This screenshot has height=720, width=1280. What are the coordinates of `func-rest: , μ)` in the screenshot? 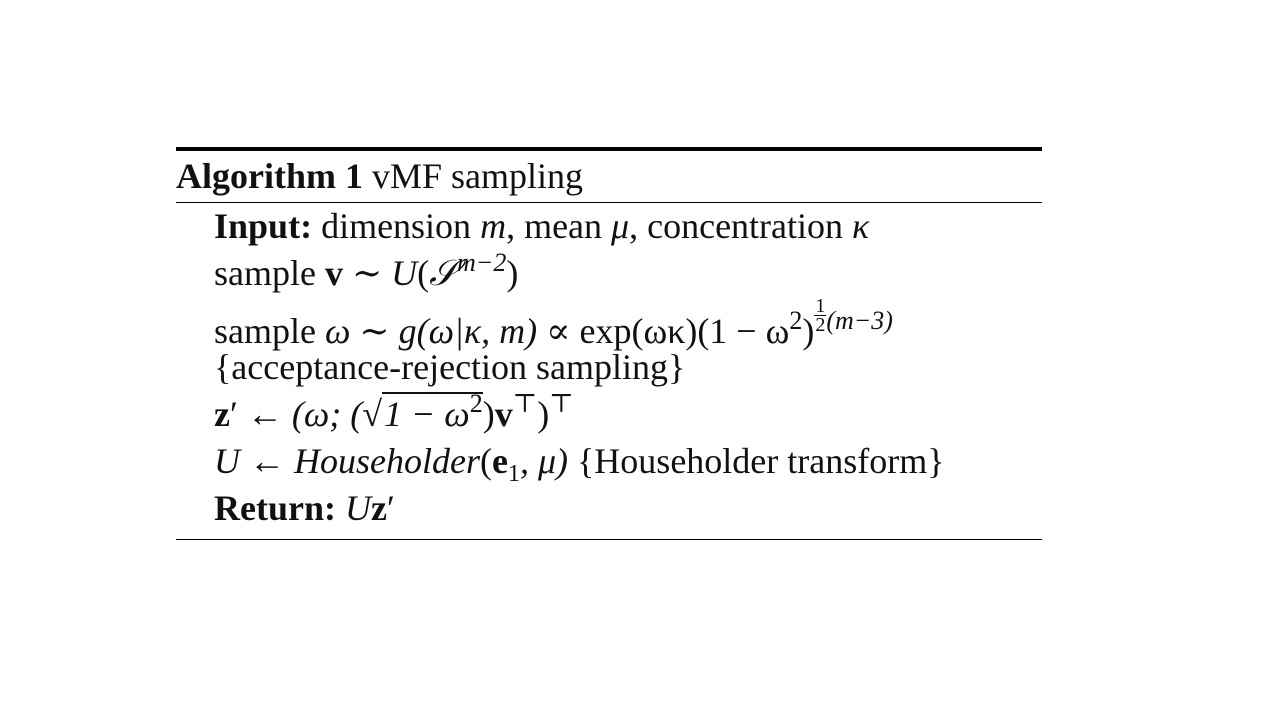 It's located at (544, 461).